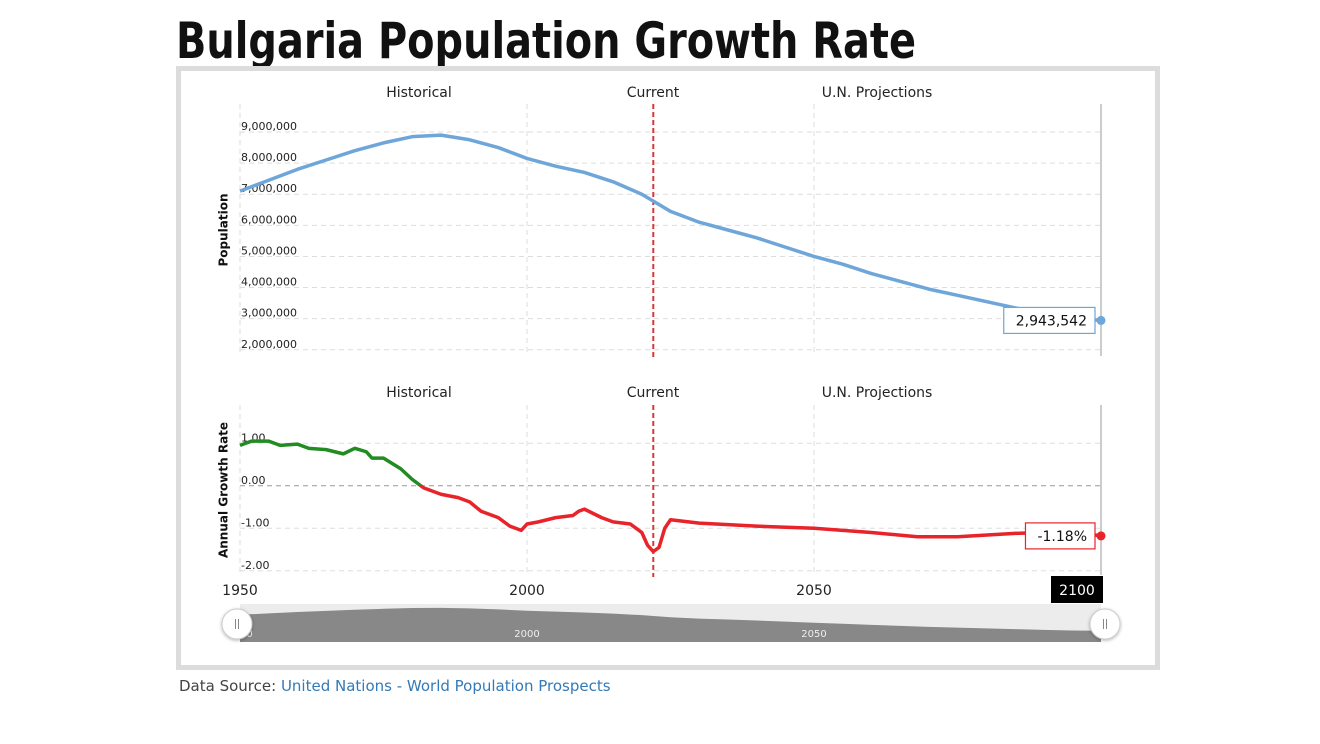 The width and height of the screenshot is (1320, 744). Describe the element at coordinates (526, 634) in the screenshot. I see `navigator-label: 2000` at that location.